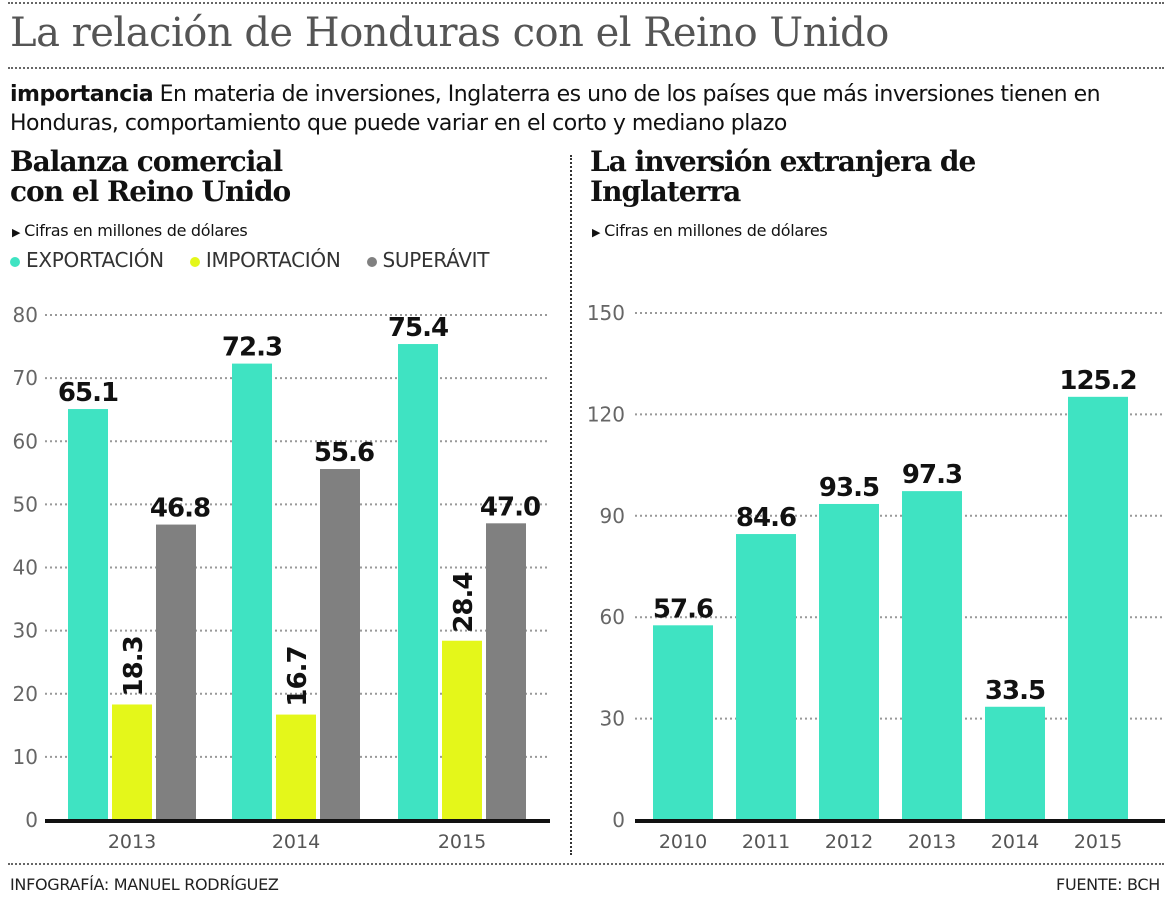  Describe the element at coordinates (25, 504) in the screenshot. I see `y-tick-label: 50` at that location.